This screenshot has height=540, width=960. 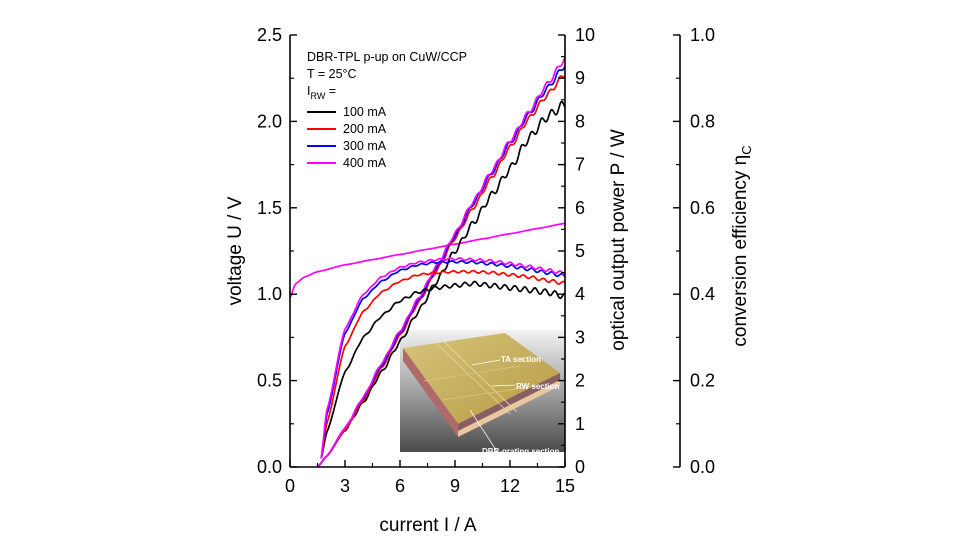 What do you see at coordinates (580, 381) in the screenshot?
I see `power-y-tick-label: 2` at bounding box center [580, 381].